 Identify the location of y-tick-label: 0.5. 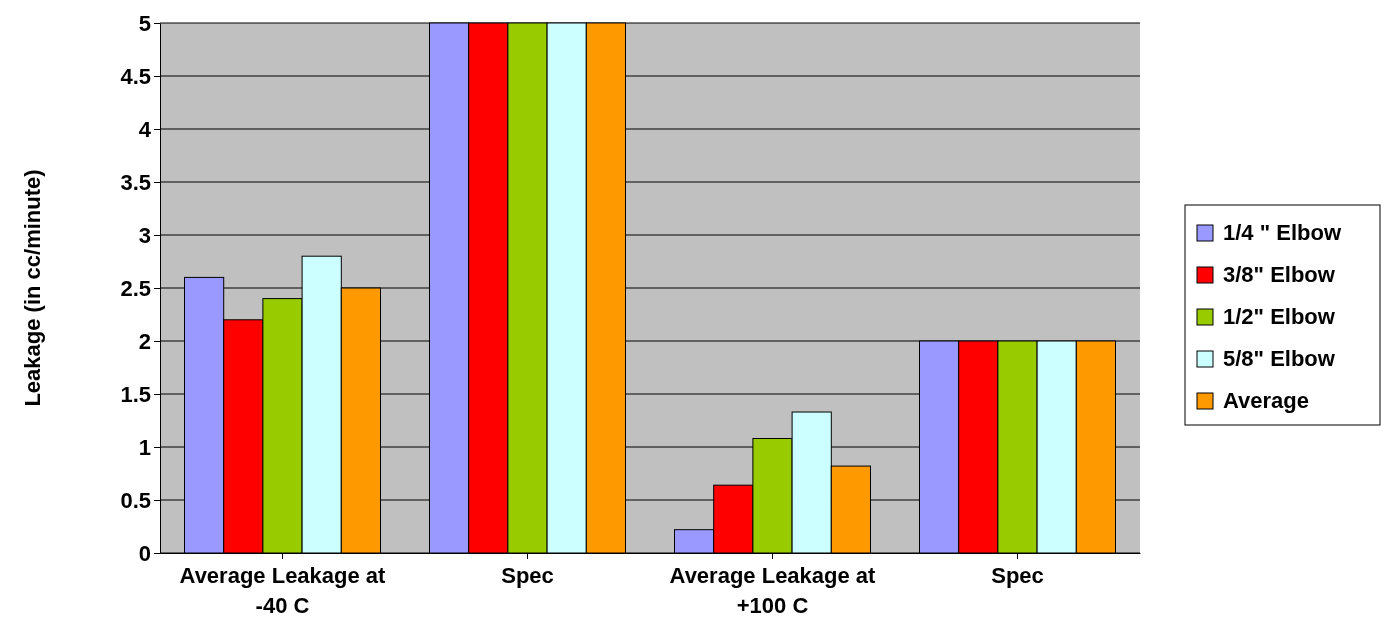
(135, 500).